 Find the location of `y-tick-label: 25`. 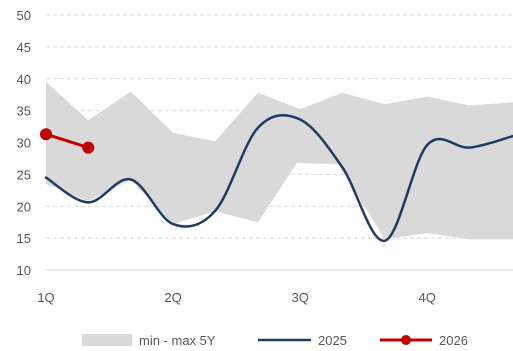

y-tick-label: 25 is located at coordinates (24, 174).